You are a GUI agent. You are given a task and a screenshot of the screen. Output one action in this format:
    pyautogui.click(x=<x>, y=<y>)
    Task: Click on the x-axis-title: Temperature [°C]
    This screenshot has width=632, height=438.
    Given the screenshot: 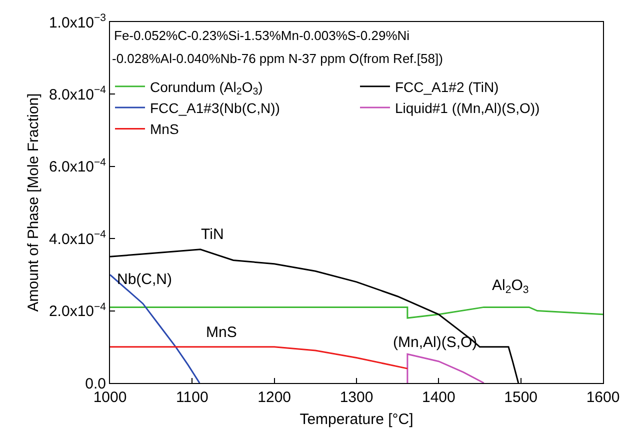 What is the action you would take?
    pyautogui.click(x=357, y=419)
    